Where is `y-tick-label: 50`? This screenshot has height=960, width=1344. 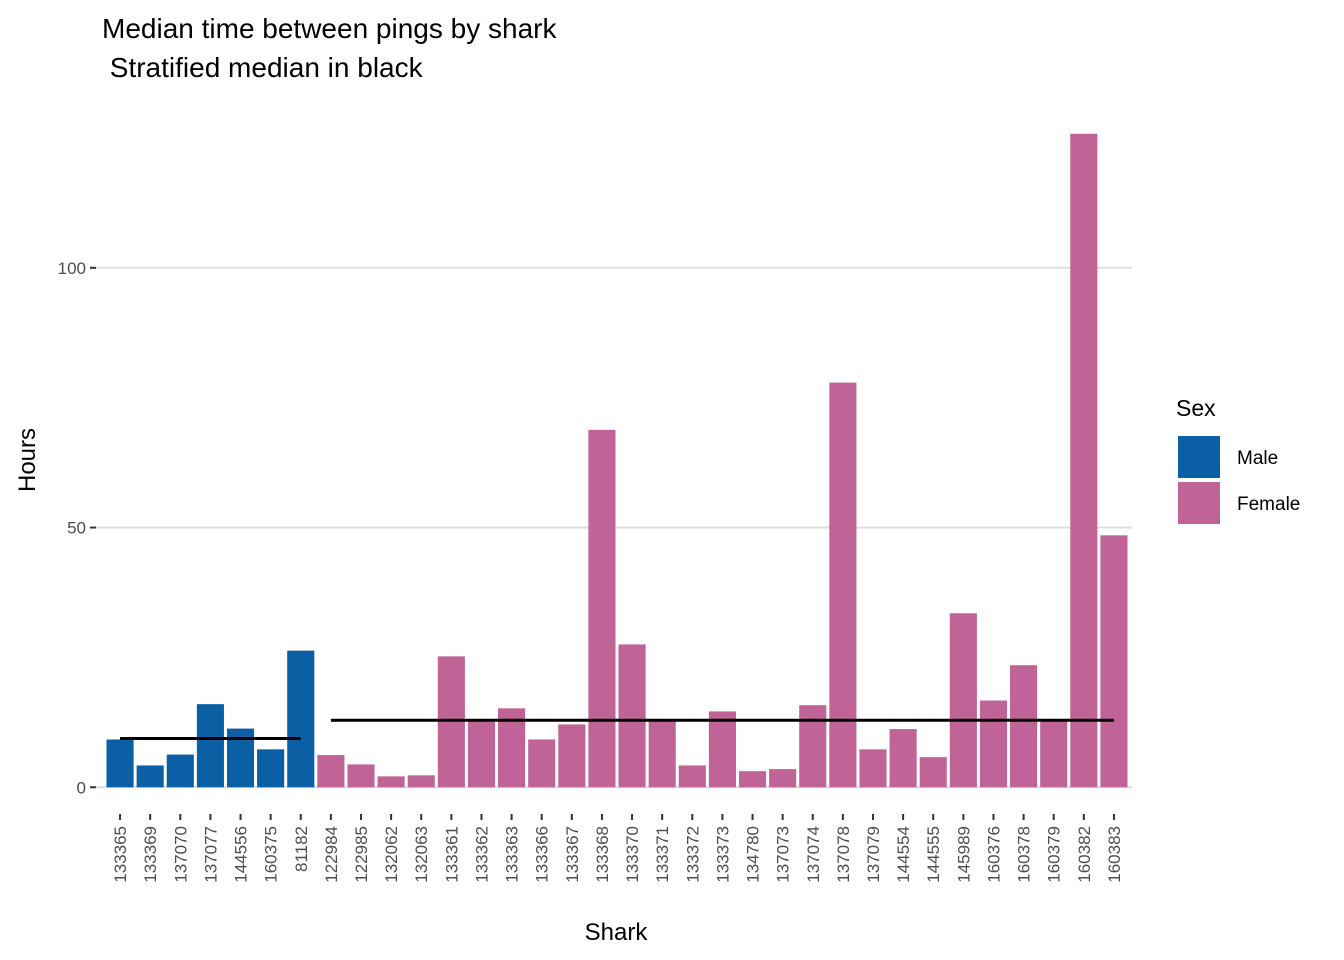 y-tick-label: 50 is located at coordinates (76, 528).